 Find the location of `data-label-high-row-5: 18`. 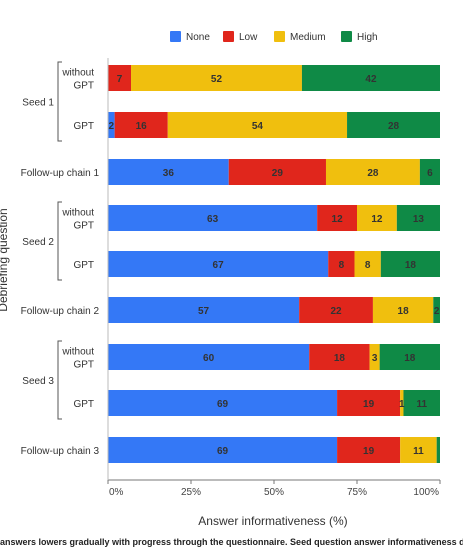

data-label-high-row-5: 18 is located at coordinates (411, 265).